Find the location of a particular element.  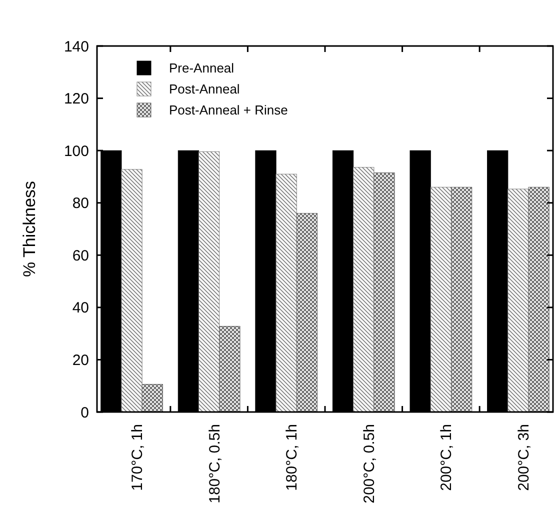

y-axis-title: % Thickness is located at coordinates (29, 229).